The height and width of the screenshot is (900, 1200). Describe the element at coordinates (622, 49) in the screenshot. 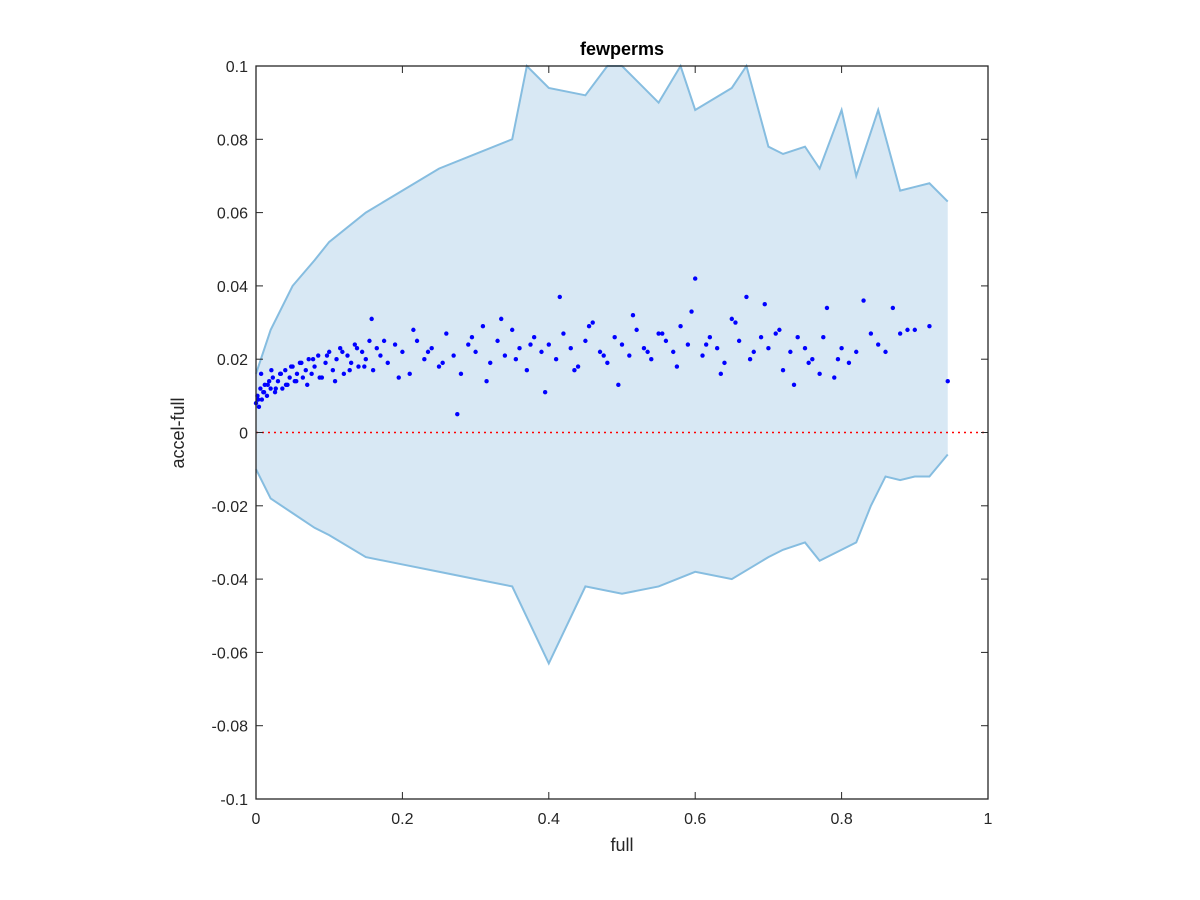

I see `chart-title: fewperms` at that location.